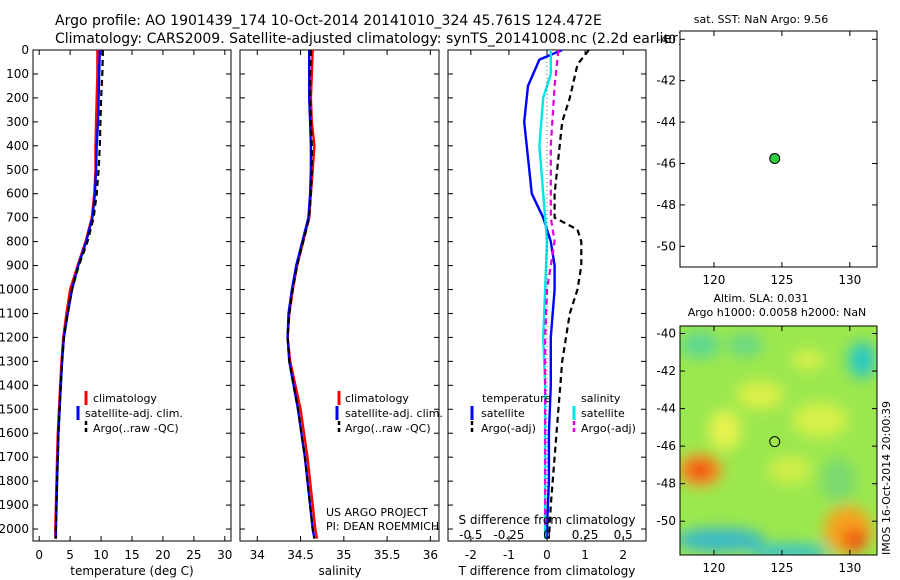 The image size is (900, 580). I want to click on y-tick-label: 1300, so click(14, 361).